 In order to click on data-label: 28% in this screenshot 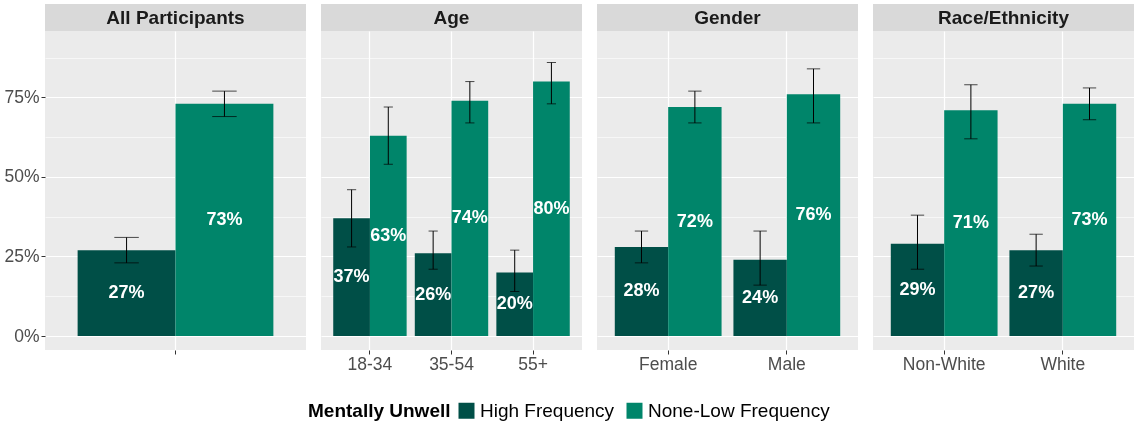, I will do `click(641, 290)`.